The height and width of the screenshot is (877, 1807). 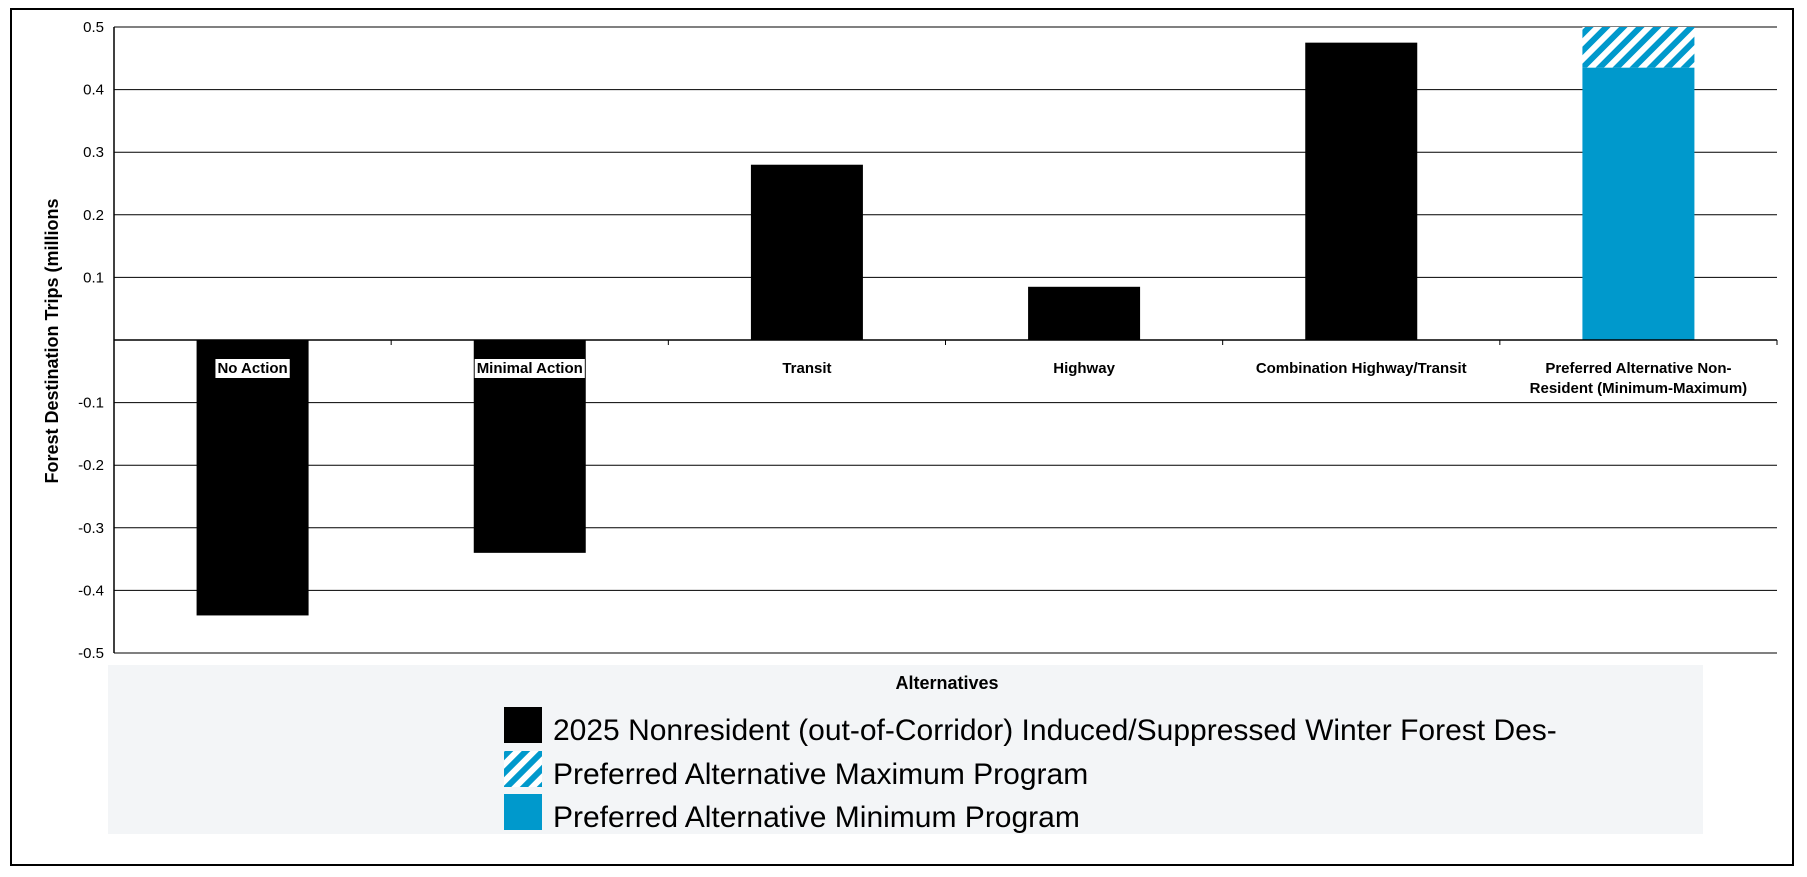 I want to click on legend-swatch-hatched, so click(x=523, y=769).